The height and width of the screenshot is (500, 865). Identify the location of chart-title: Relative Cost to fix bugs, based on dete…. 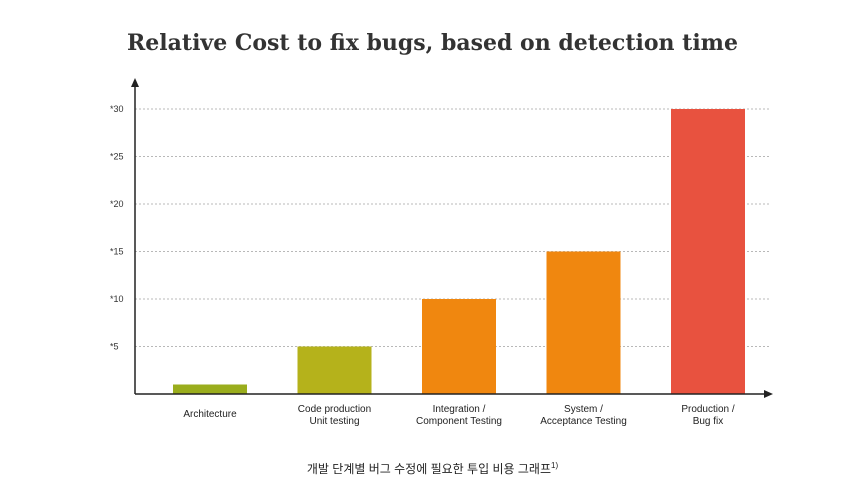
(432, 43).